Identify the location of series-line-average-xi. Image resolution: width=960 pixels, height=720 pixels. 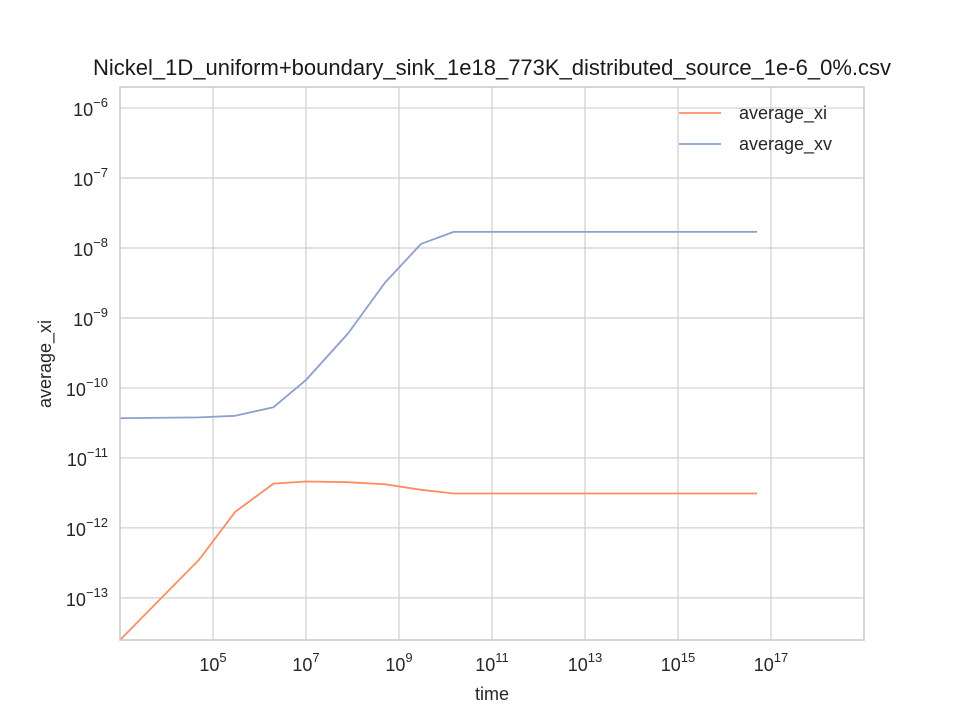
(438, 560).